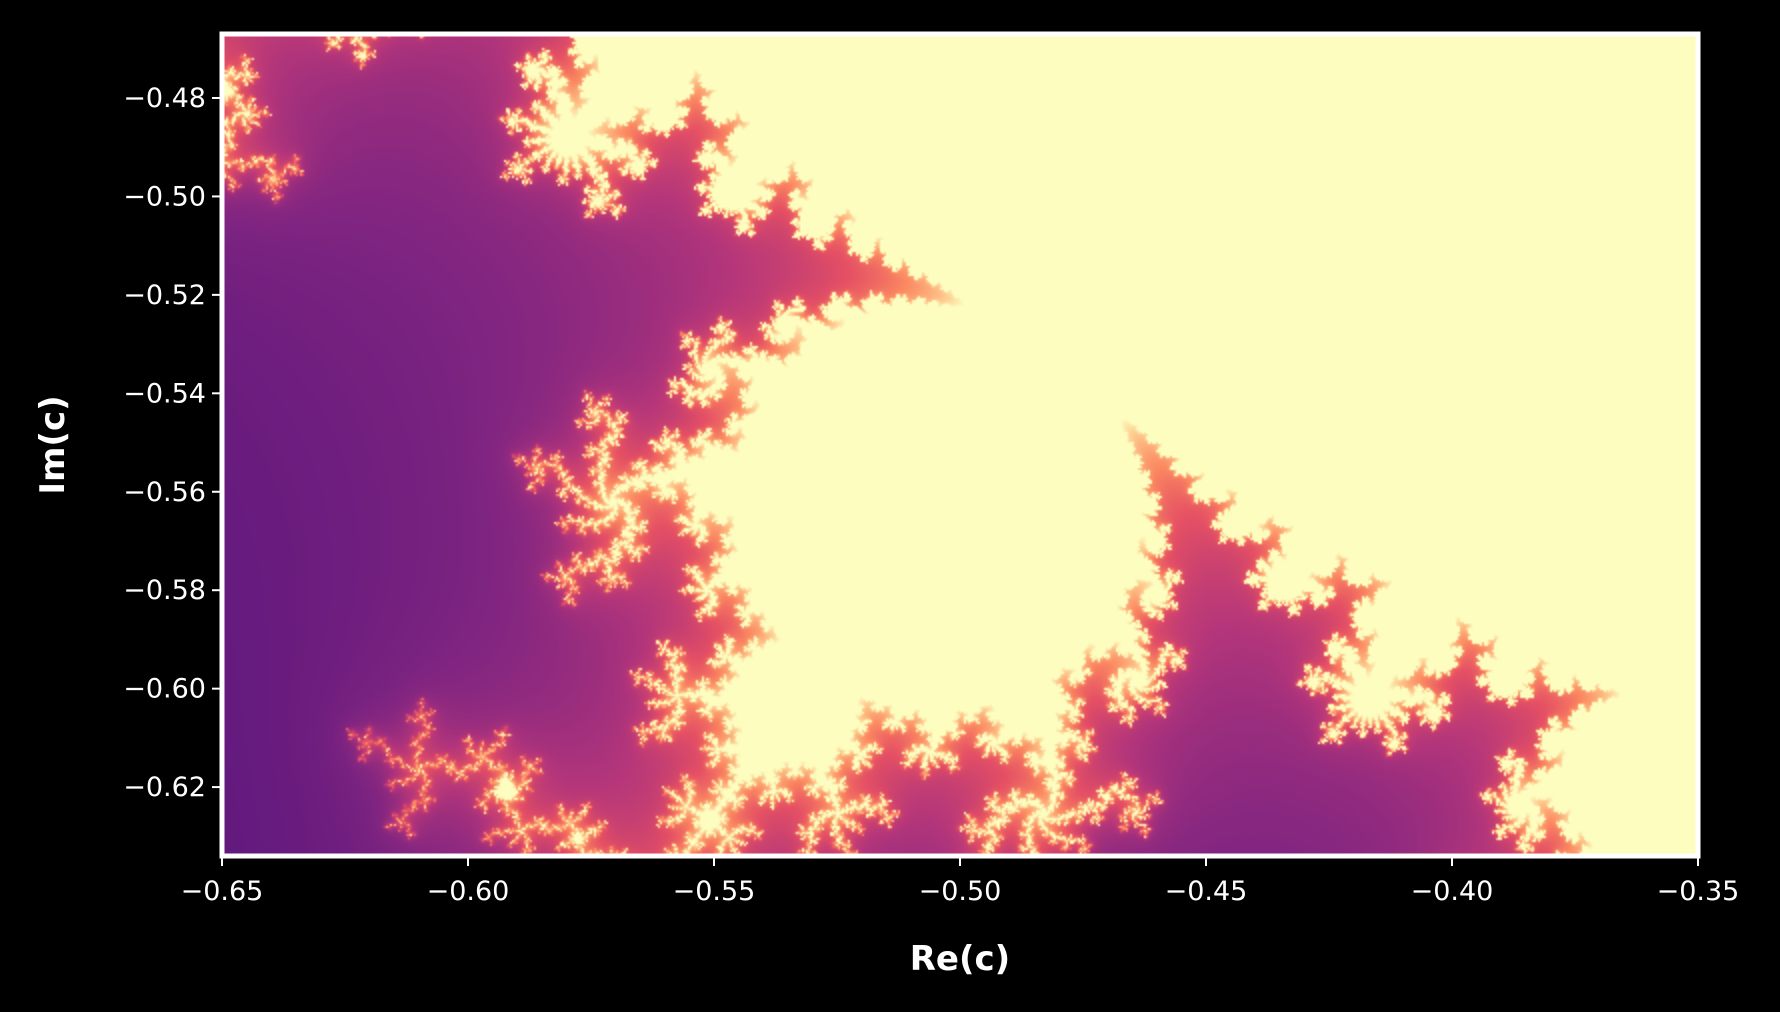  Describe the element at coordinates (1206, 891) in the screenshot. I see `x-tick-label: −0.45` at that location.